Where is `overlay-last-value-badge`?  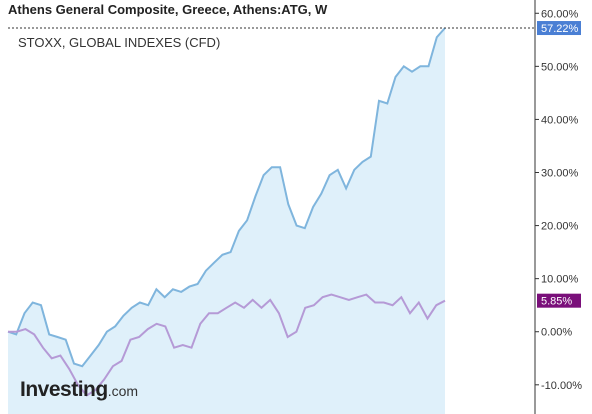 overlay-last-value-badge is located at coordinates (559, 300).